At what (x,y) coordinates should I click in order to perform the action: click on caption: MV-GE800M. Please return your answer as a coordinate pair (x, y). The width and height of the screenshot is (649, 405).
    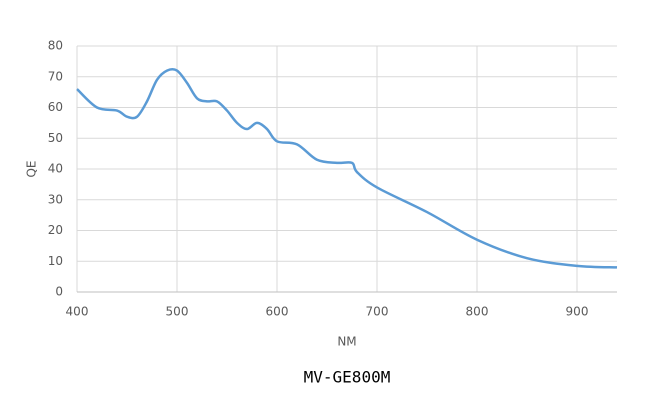
    Looking at the image, I should click on (347, 377).